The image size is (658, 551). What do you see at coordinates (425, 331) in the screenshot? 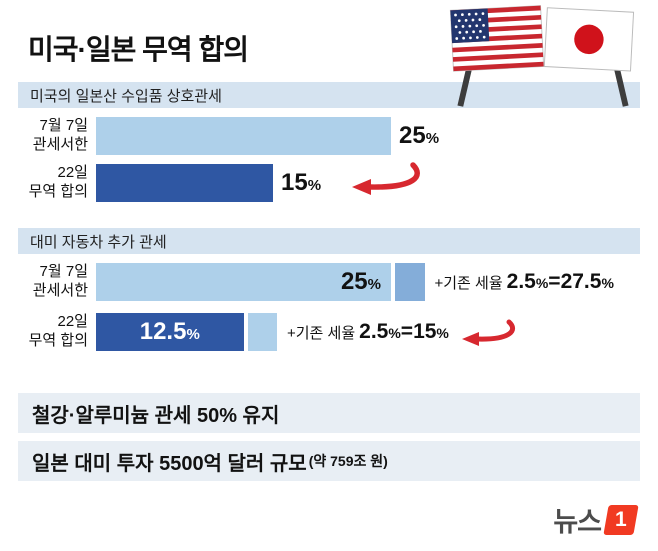
I see `annotation-total: 15` at bounding box center [425, 331].